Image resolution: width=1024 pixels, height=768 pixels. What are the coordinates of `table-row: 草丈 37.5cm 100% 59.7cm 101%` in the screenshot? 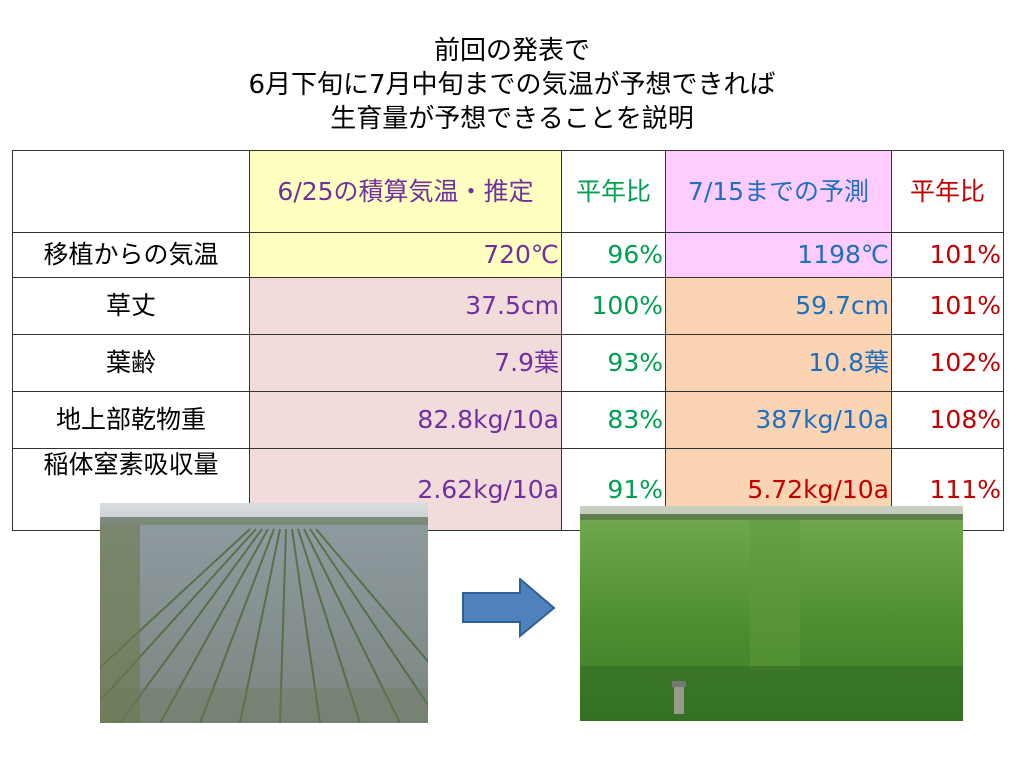 It's located at (508, 306).